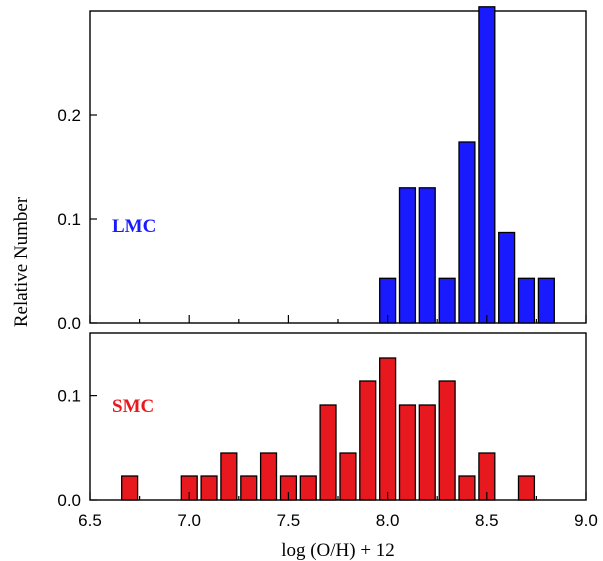  Describe the element at coordinates (133, 406) in the screenshot. I see `smc-panel-label: SMC` at that location.